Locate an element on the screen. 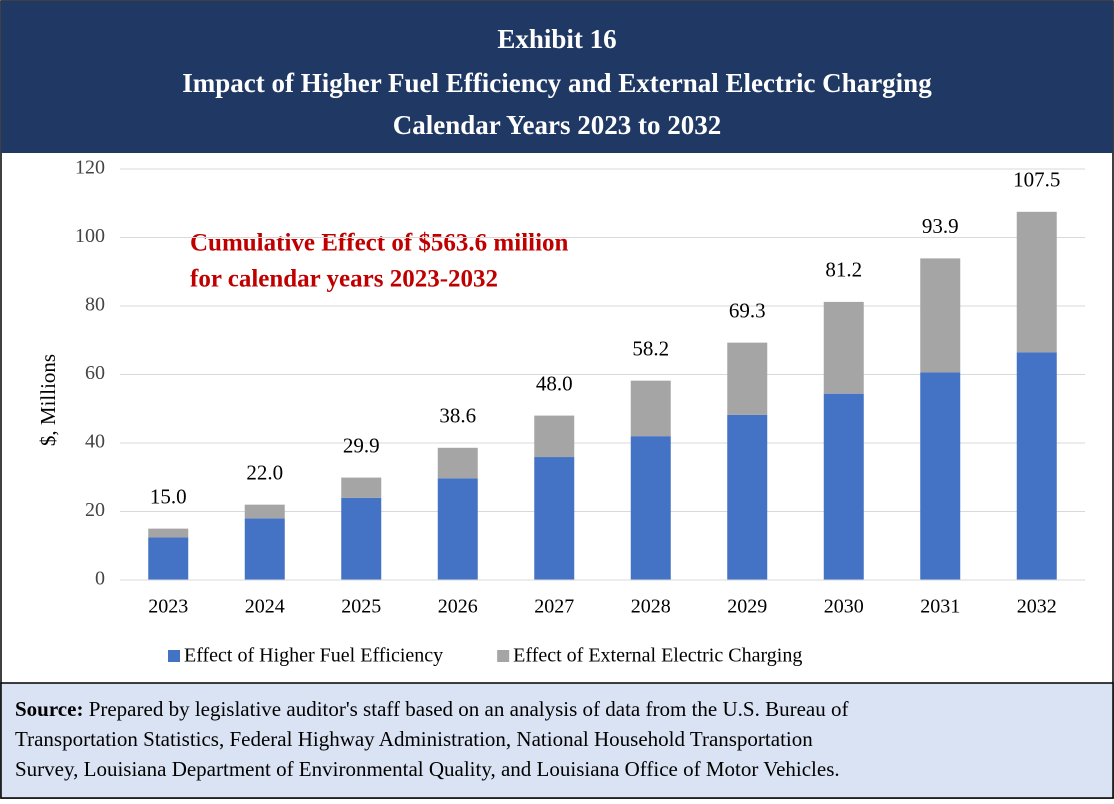 This screenshot has height=804, width=1114. x-tick-label: 2026 is located at coordinates (458, 607).